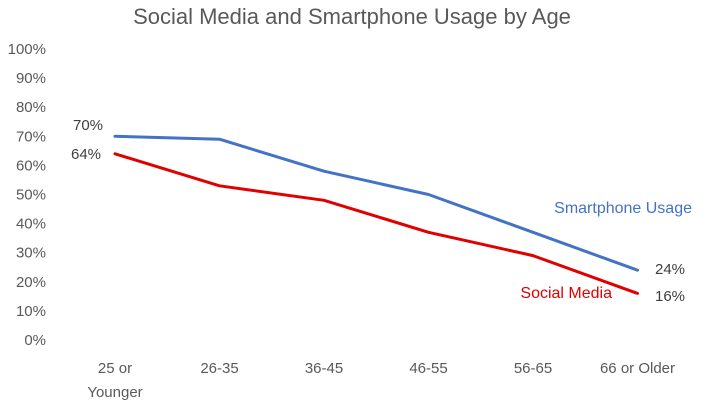 Image resolution: width=718 pixels, height=416 pixels. I want to click on y-tick-label: 30%, so click(31, 253).